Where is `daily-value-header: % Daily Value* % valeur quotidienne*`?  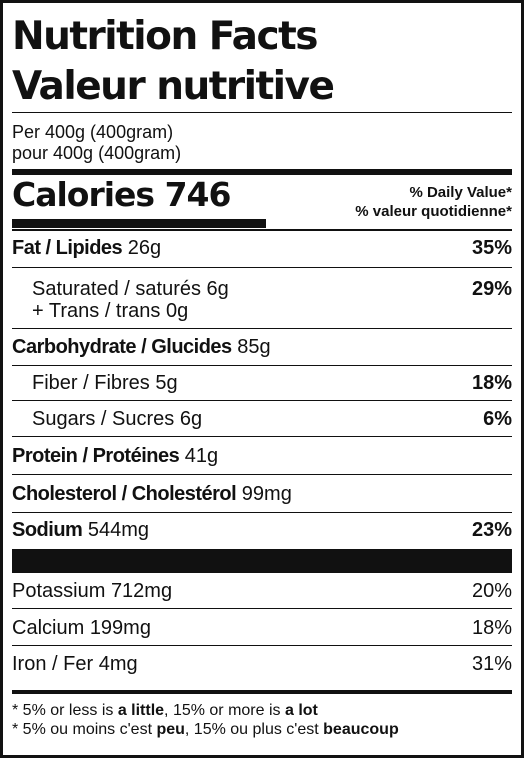
daily-value-header: % Daily Value* % valeur quotidienne* is located at coordinates (433, 202).